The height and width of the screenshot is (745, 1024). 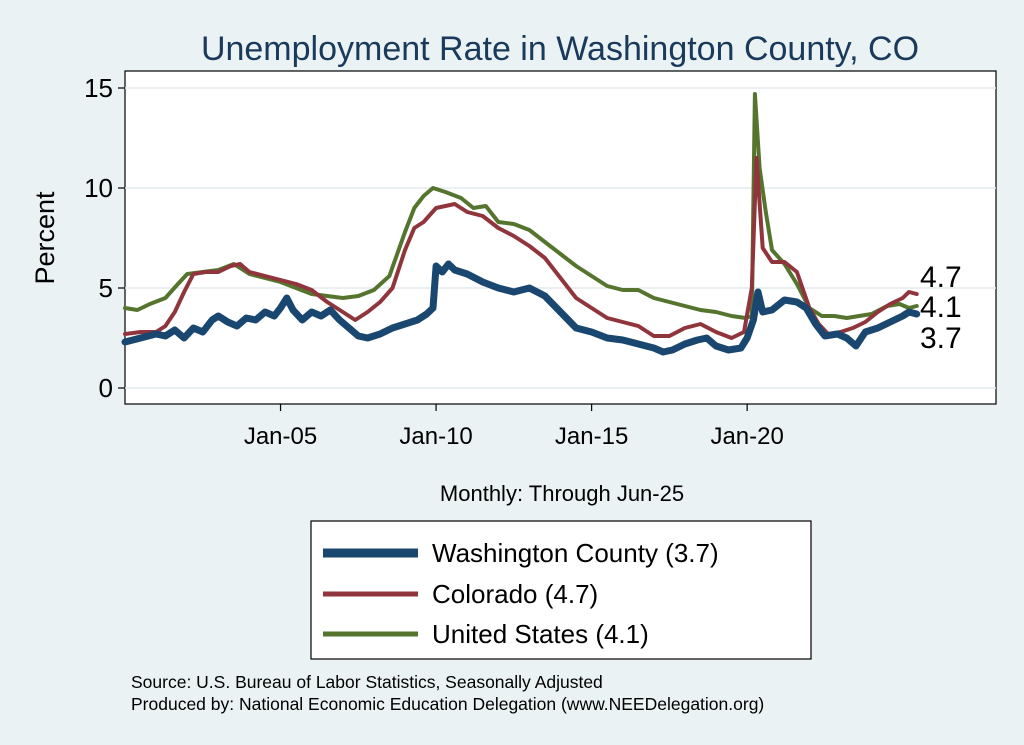 What do you see at coordinates (106, 288) in the screenshot?
I see `y-tick-label: 5` at bounding box center [106, 288].